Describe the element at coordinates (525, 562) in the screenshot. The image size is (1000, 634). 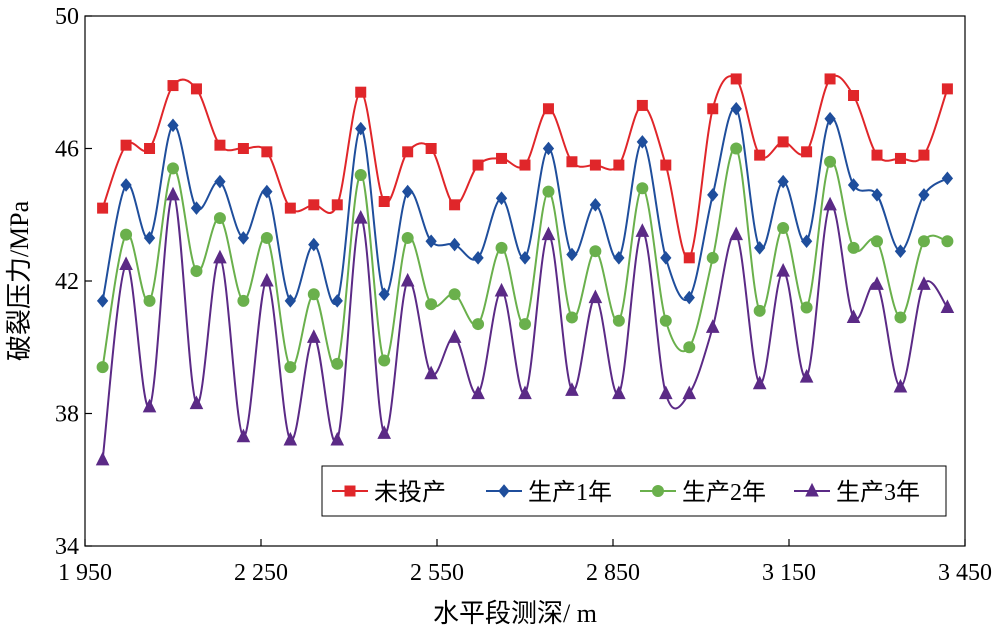
I see `x-axis: 1 950 2 250 2 550 2 850 3 150 3 450` at that location.